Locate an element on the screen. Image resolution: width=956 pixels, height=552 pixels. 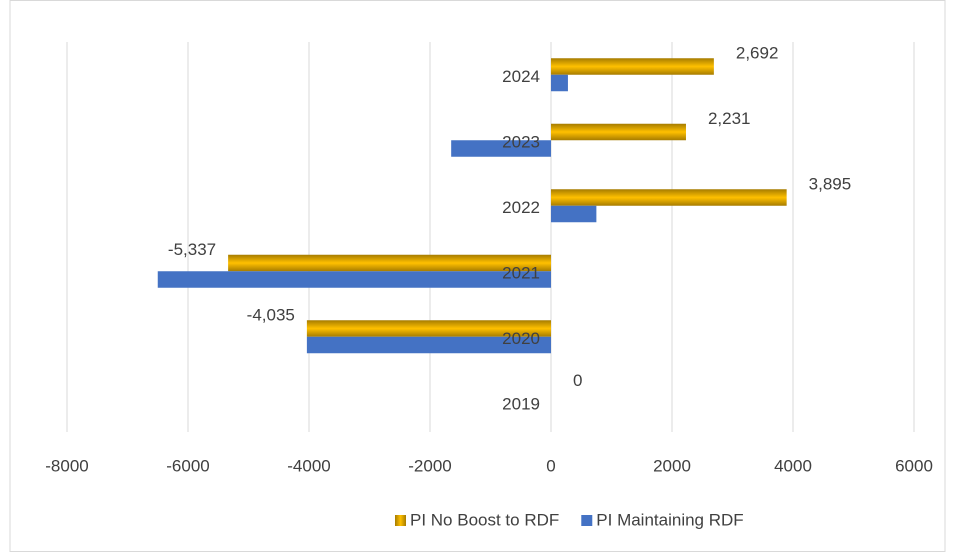
x-tick-label: 4000 is located at coordinates (793, 465).